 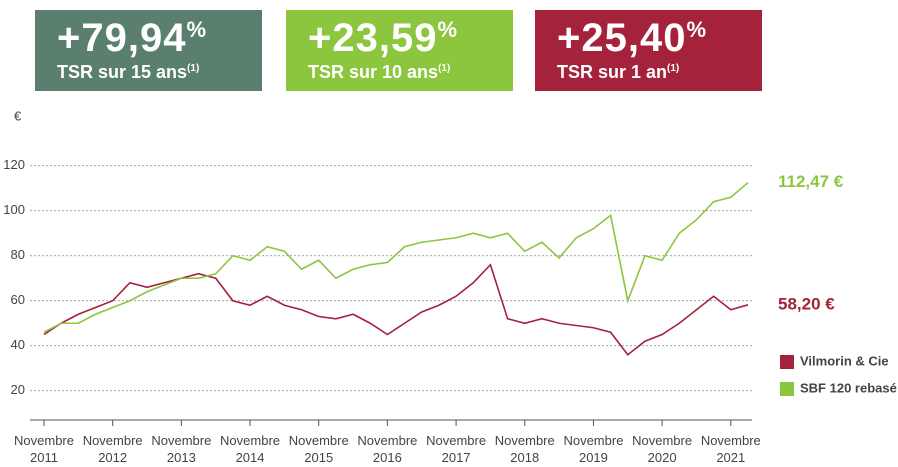 What do you see at coordinates (181, 449) in the screenshot?
I see `x-tick-label: Novembre 2013` at bounding box center [181, 449].